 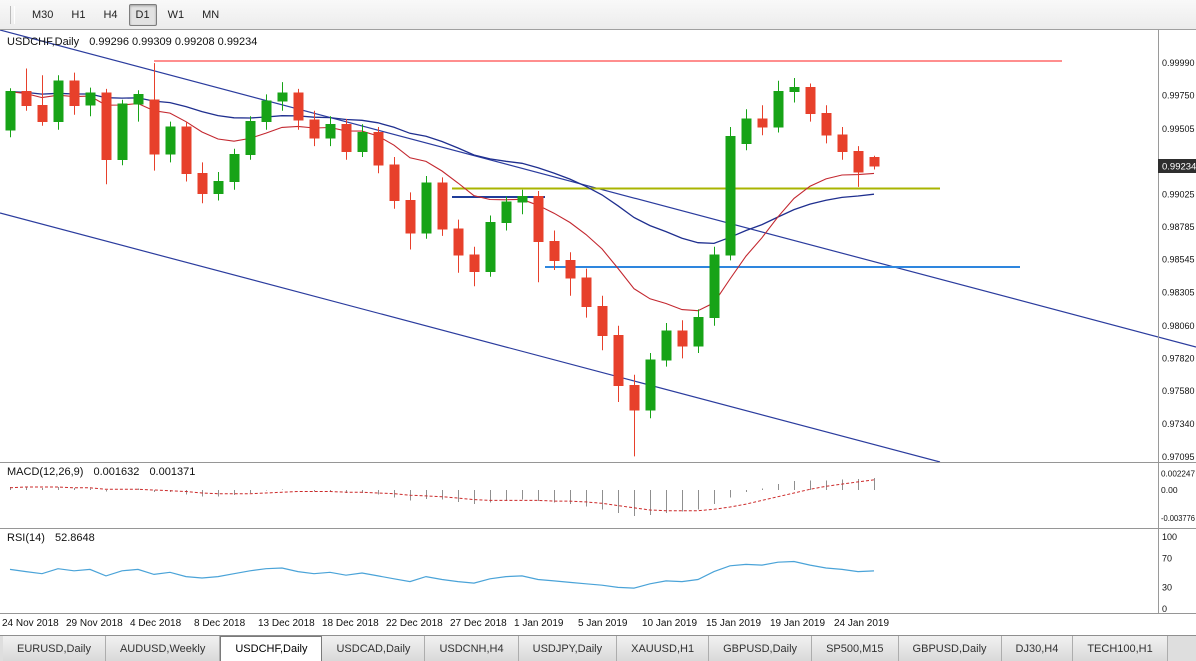 What do you see at coordinates (142, 14) in the screenshot?
I see `period-button-d1: D1` at bounding box center [142, 14].